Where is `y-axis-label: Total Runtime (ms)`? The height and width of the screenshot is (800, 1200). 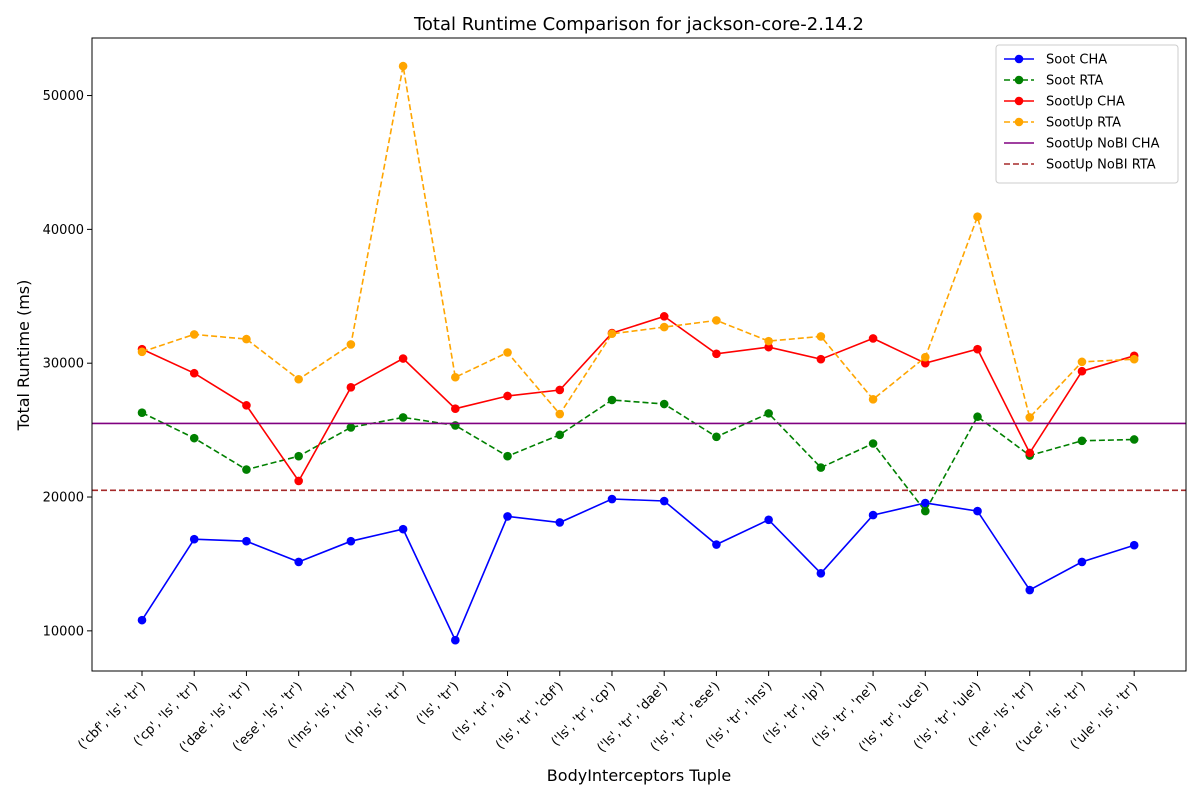 y-axis-label: Total Runtime (ms) is located at coordinates (23, 356).